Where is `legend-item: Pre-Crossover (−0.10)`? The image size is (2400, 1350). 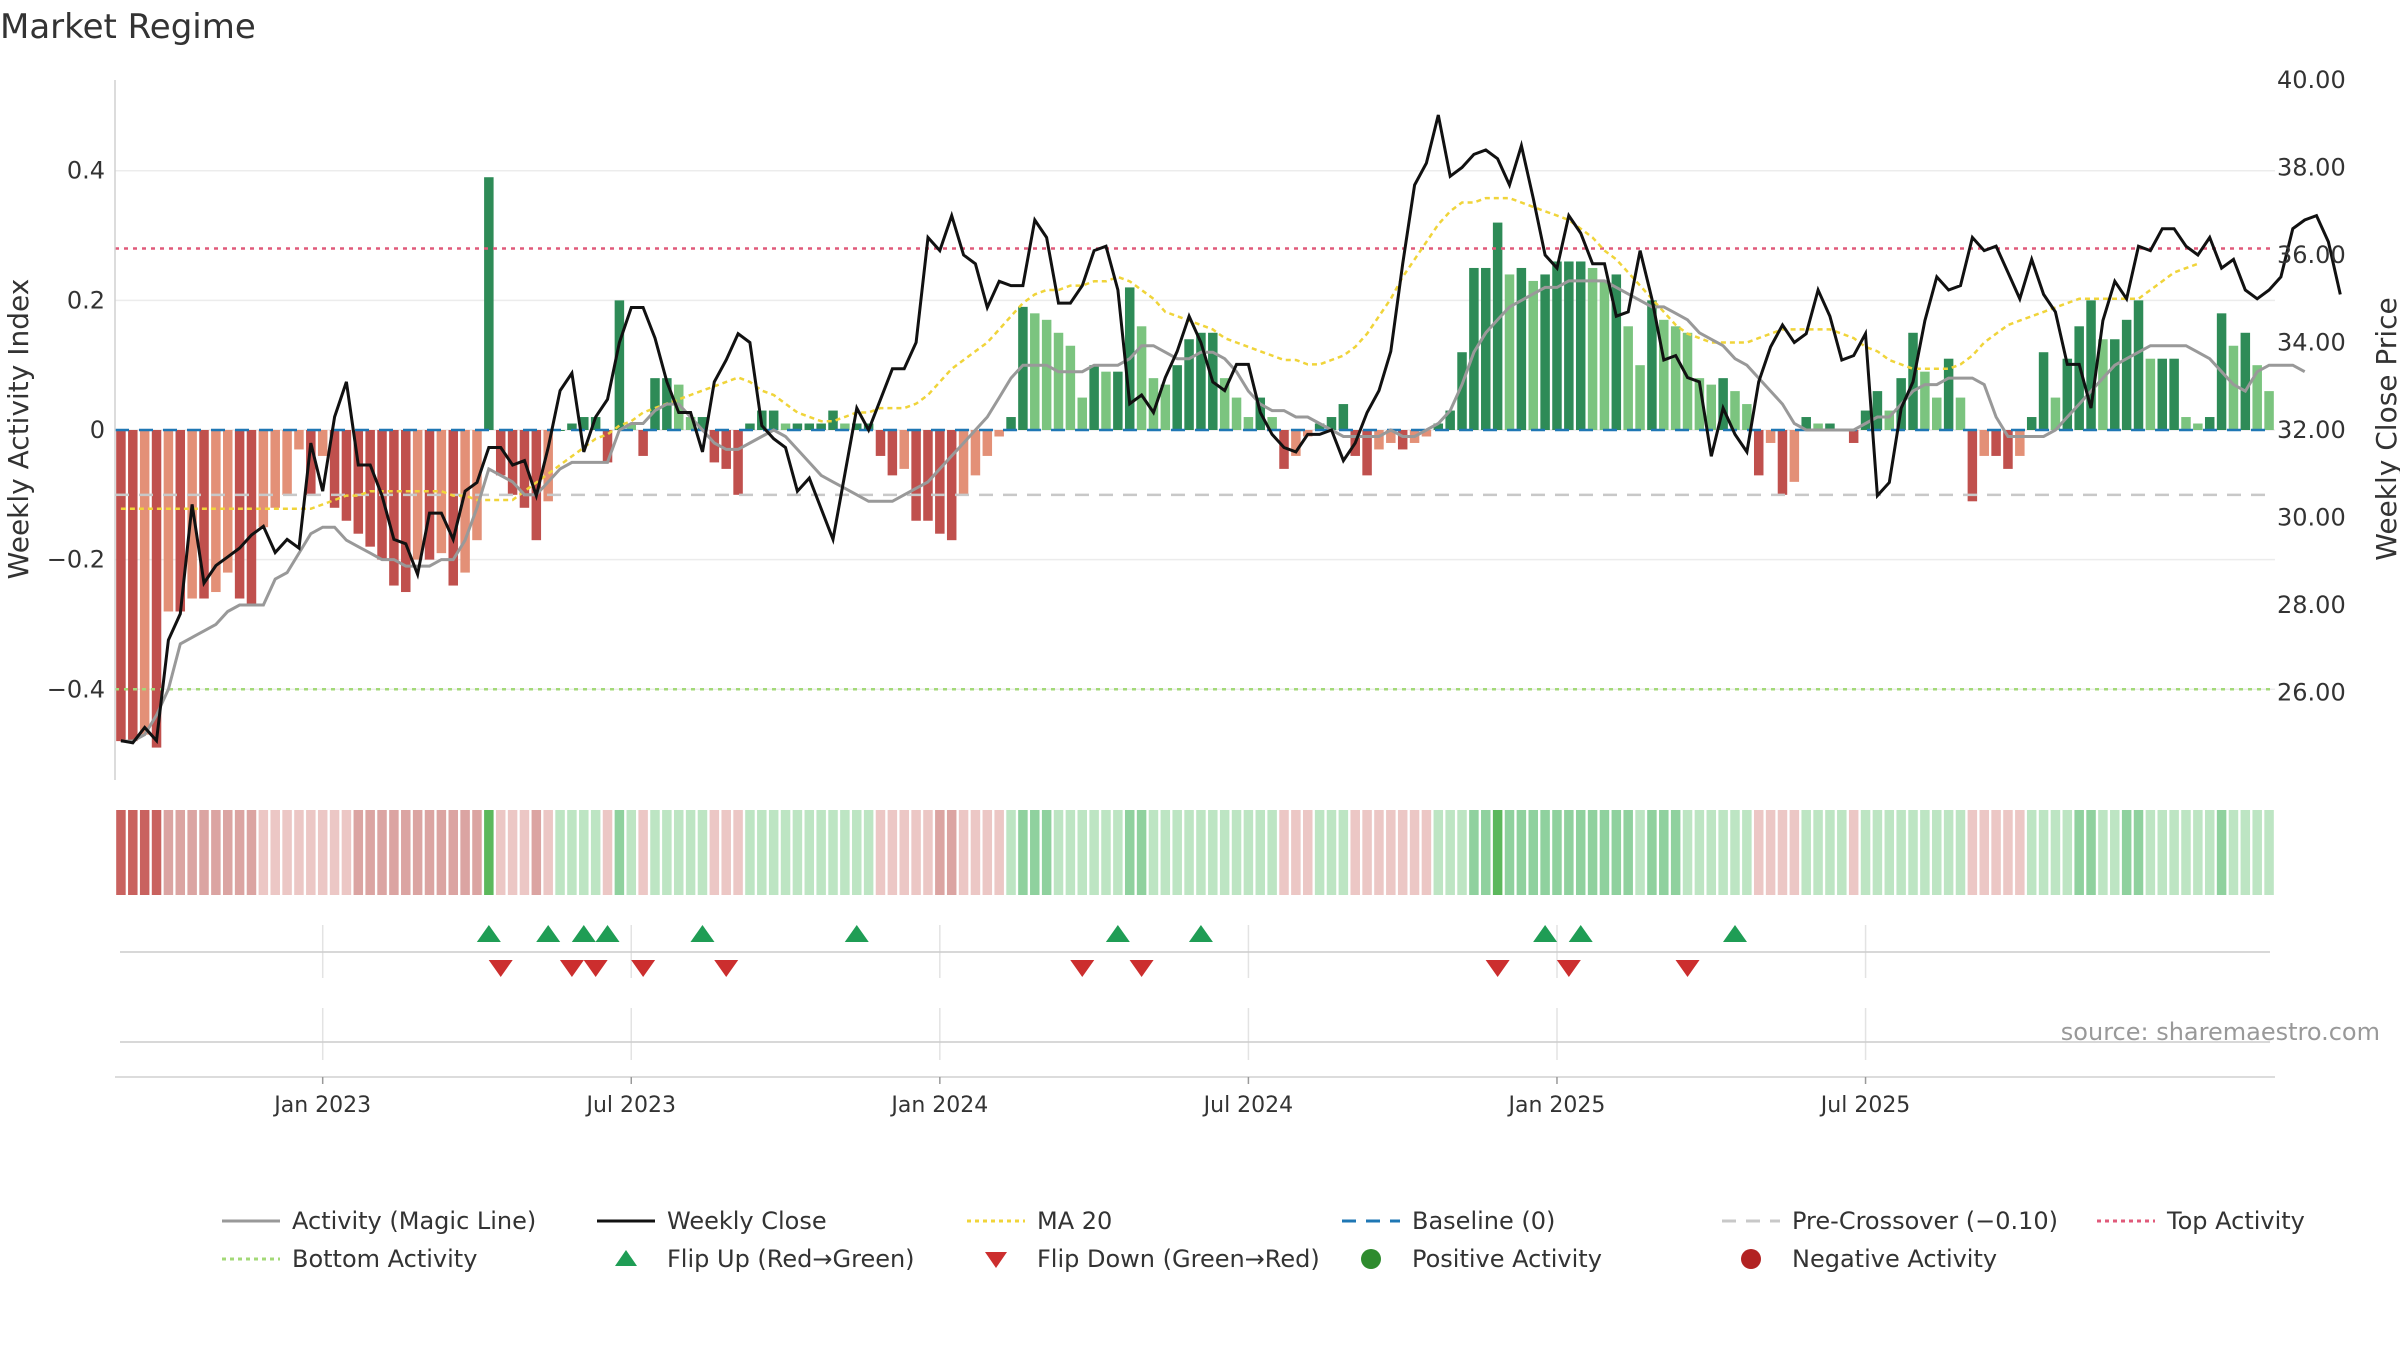 legend-item: Pre-Crossover (−0.10) is located at coordinates (1889, 1221).